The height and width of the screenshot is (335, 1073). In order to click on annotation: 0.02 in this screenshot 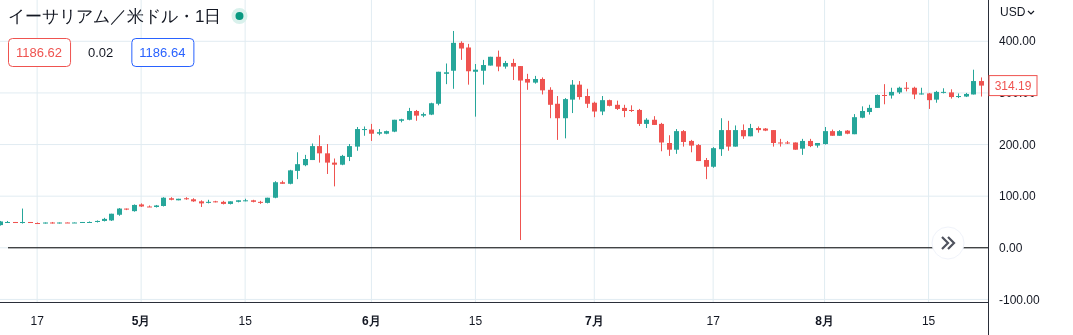, I will do `click(101, 52)`.